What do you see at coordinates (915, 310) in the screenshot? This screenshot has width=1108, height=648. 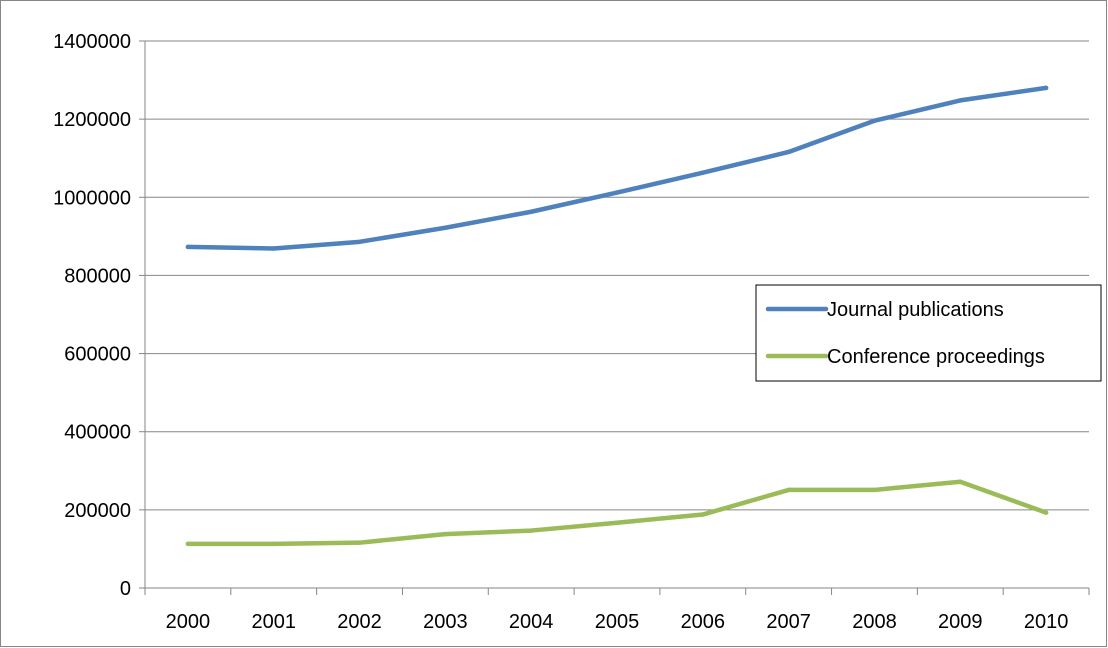 I see `legend-label: Journal publications` at bounding box center [915, 310].